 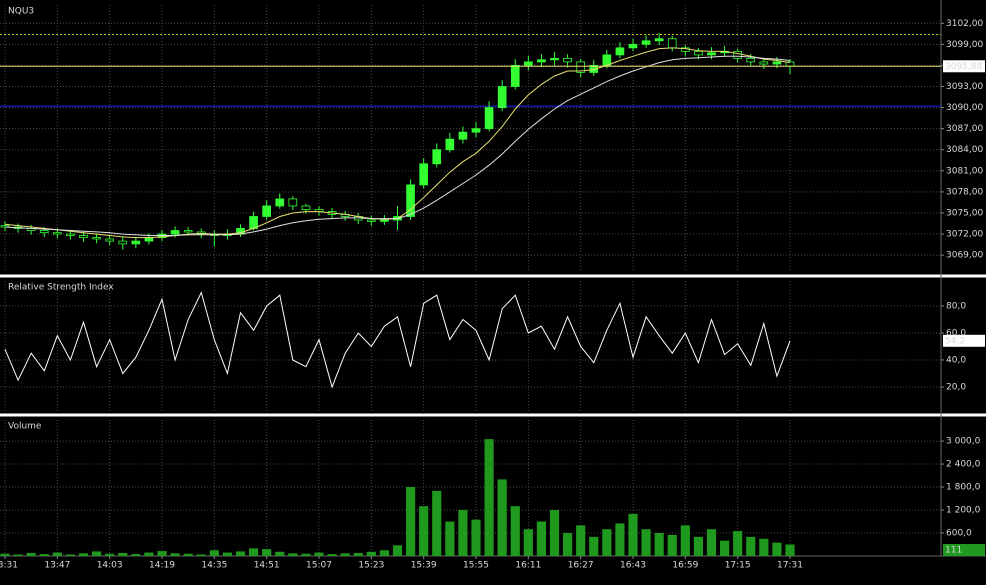 What do you see at coordinates (955, 341) in the screenshot?
I see `current-value-label: 54,2` at bounding box center [955, 341].